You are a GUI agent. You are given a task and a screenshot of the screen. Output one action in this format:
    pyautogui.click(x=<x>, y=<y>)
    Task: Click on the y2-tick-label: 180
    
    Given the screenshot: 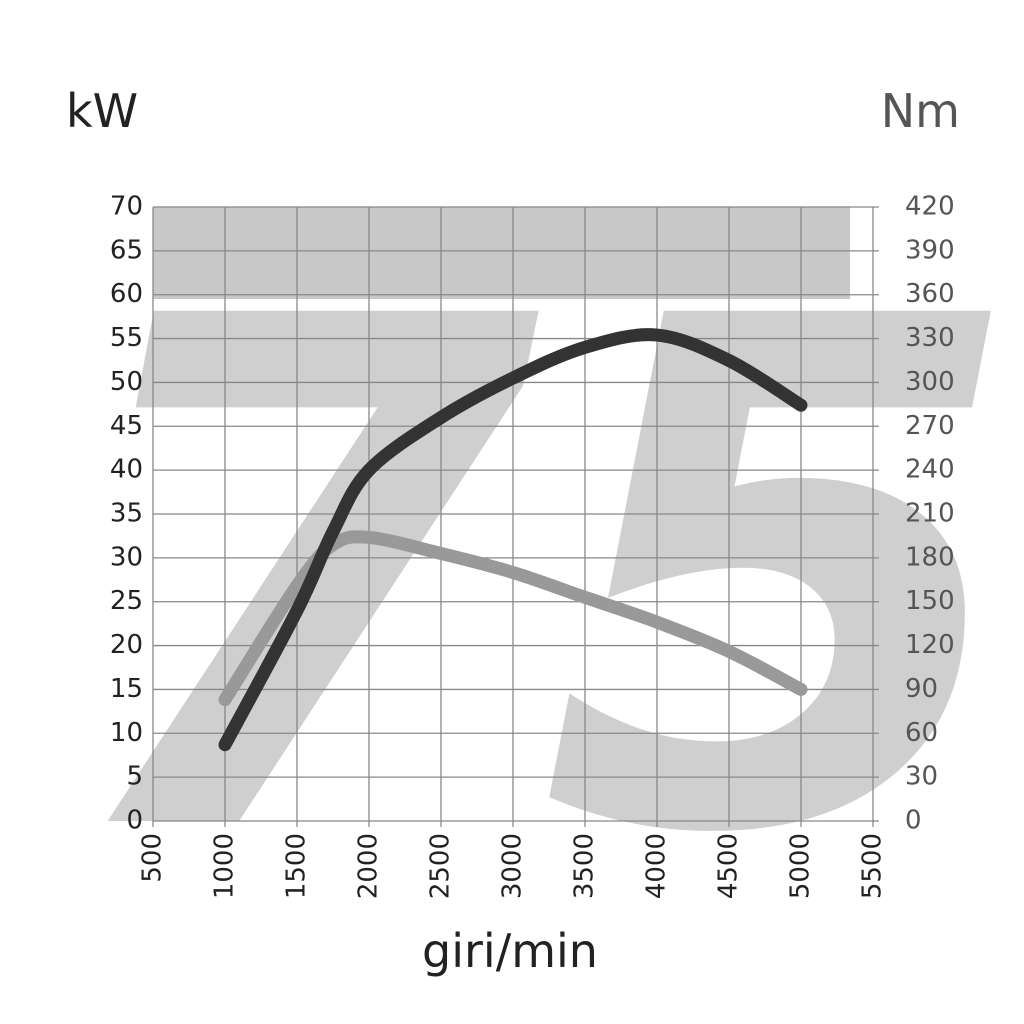 What is the action you would take?
    pyautogui.click(x=930, y=557)
    